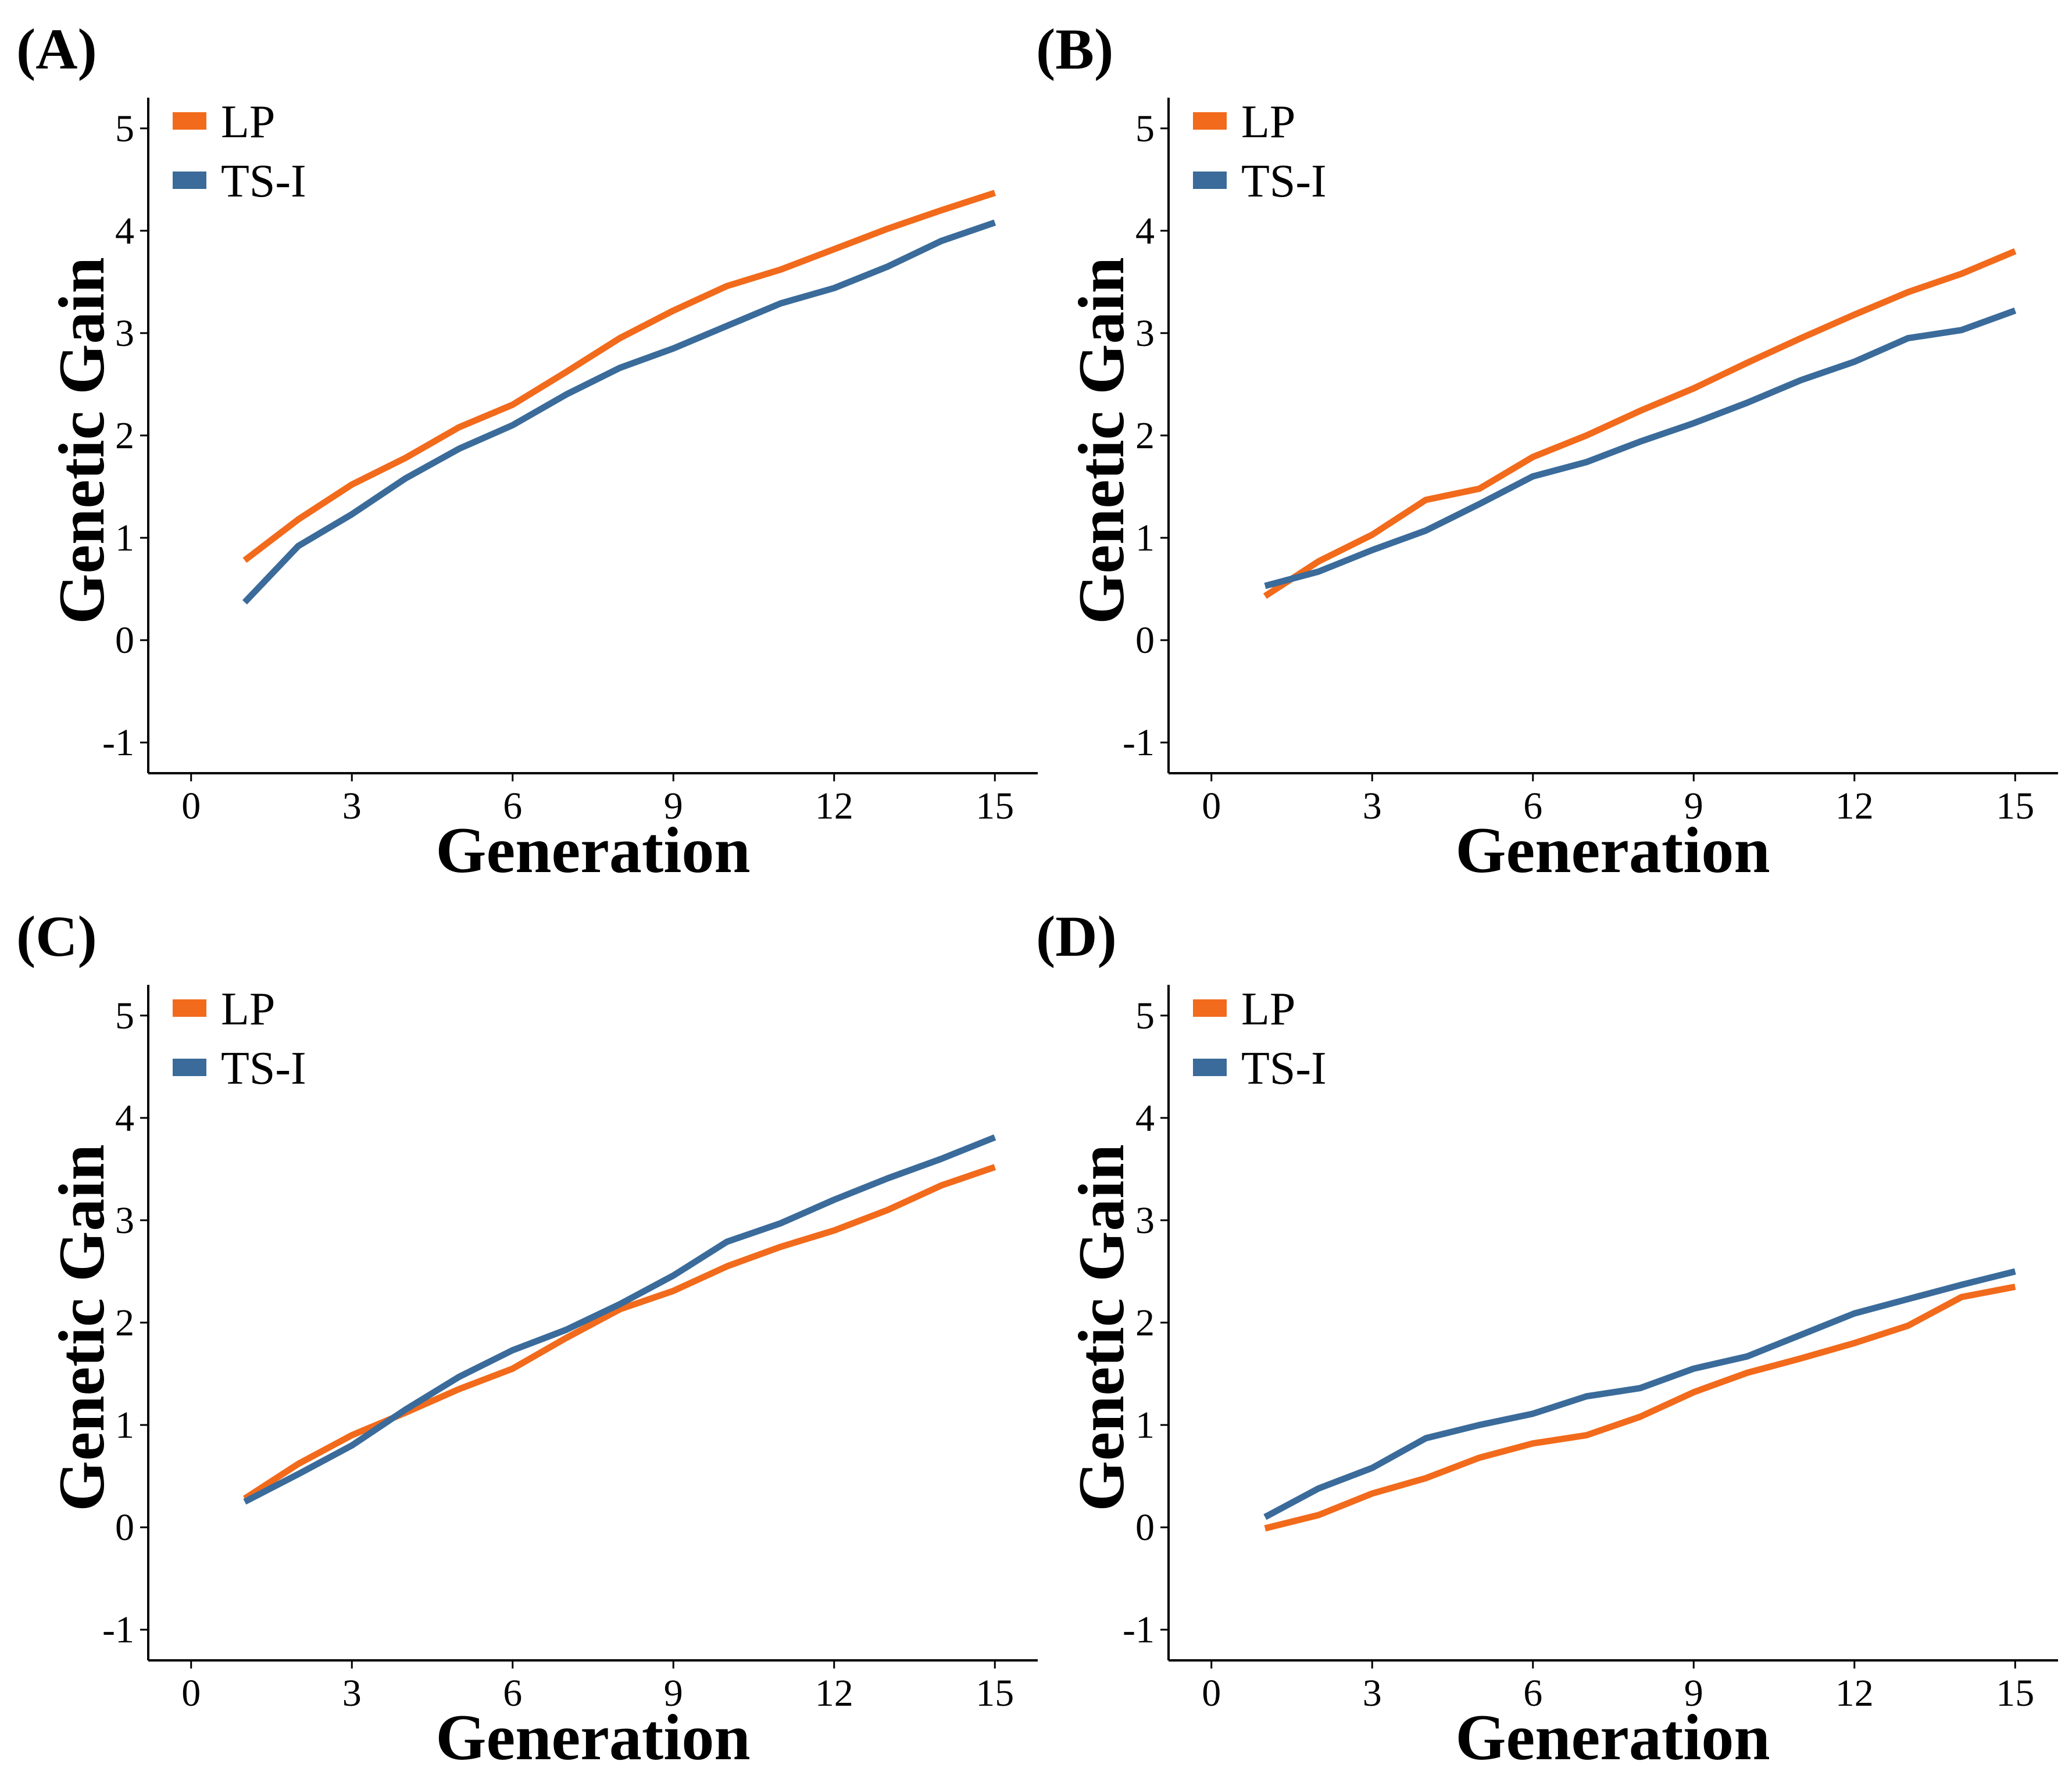  What do you see at coordinates (56, 936) in the screenshot?
I see `panel-label-c: (C)` at bounding box center [56, 936].